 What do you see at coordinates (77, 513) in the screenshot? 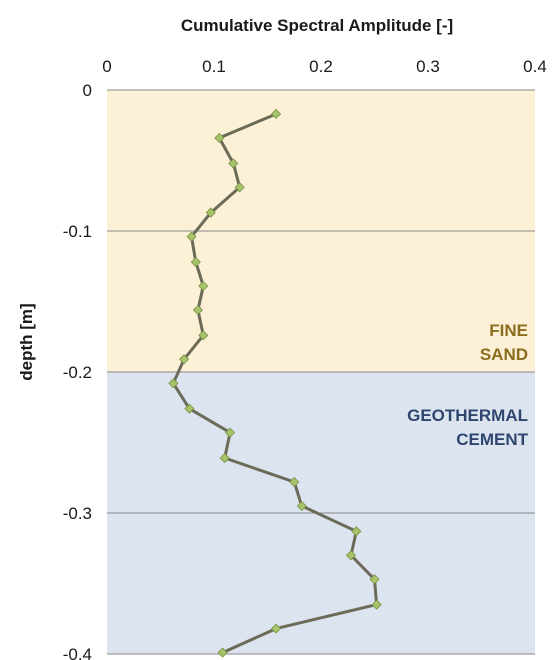
I see `y-tick-label: -0.3` at bounding box center [77, 513].